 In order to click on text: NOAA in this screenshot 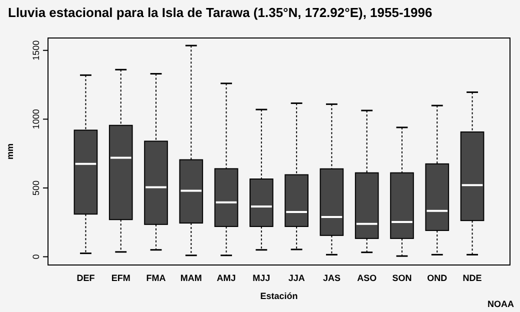, I will do `click(501, 304)`.